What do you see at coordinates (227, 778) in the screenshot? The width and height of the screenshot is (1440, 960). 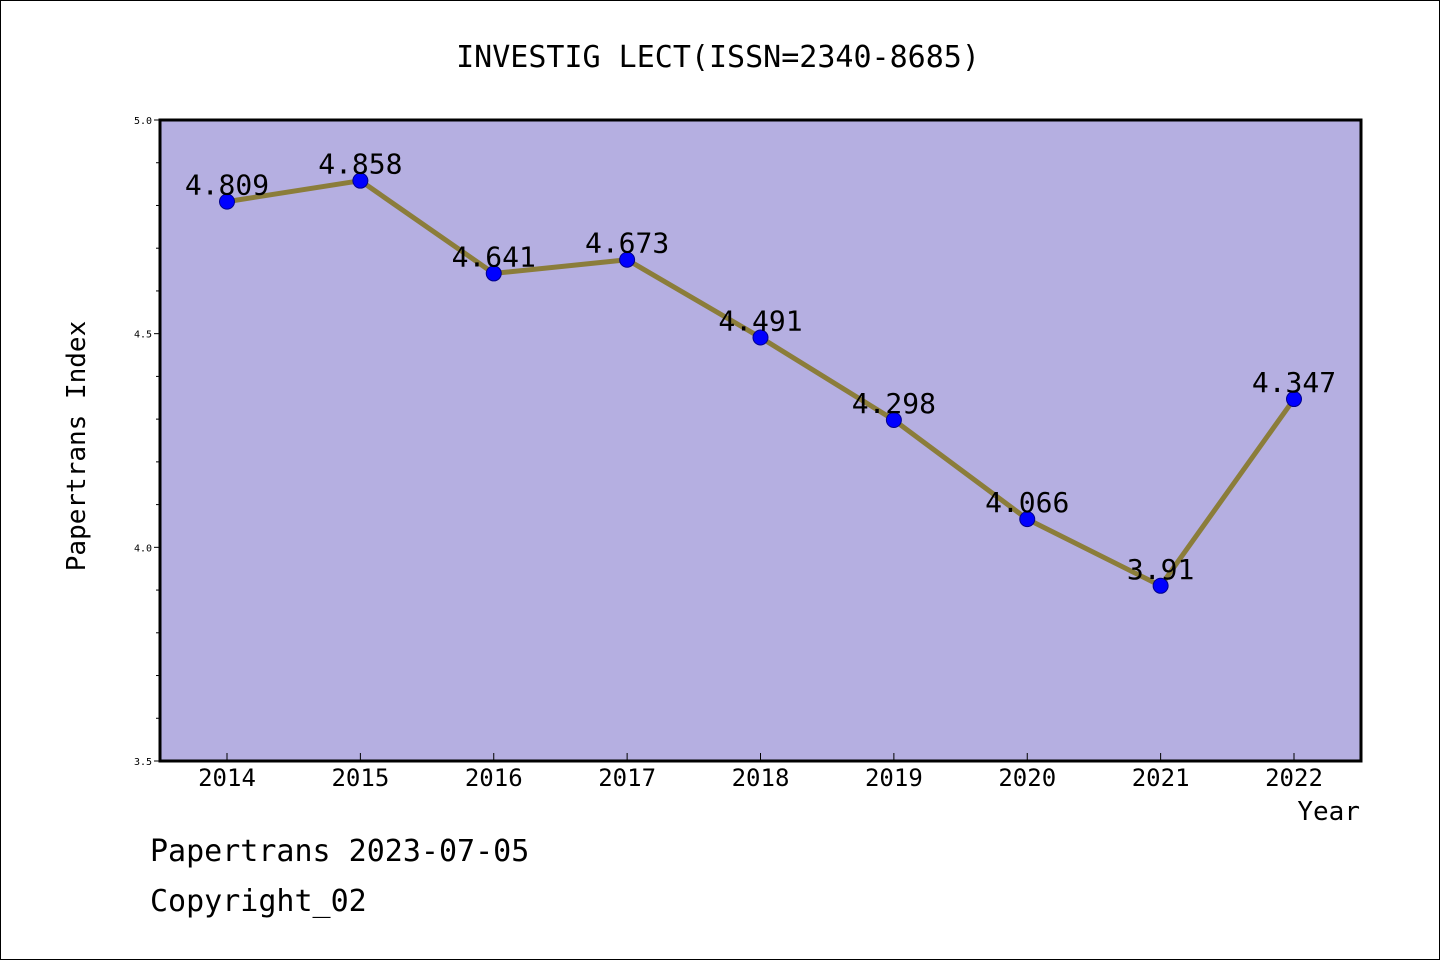 I see `x-tick-label: 2014` at bounding box center [227, 778].